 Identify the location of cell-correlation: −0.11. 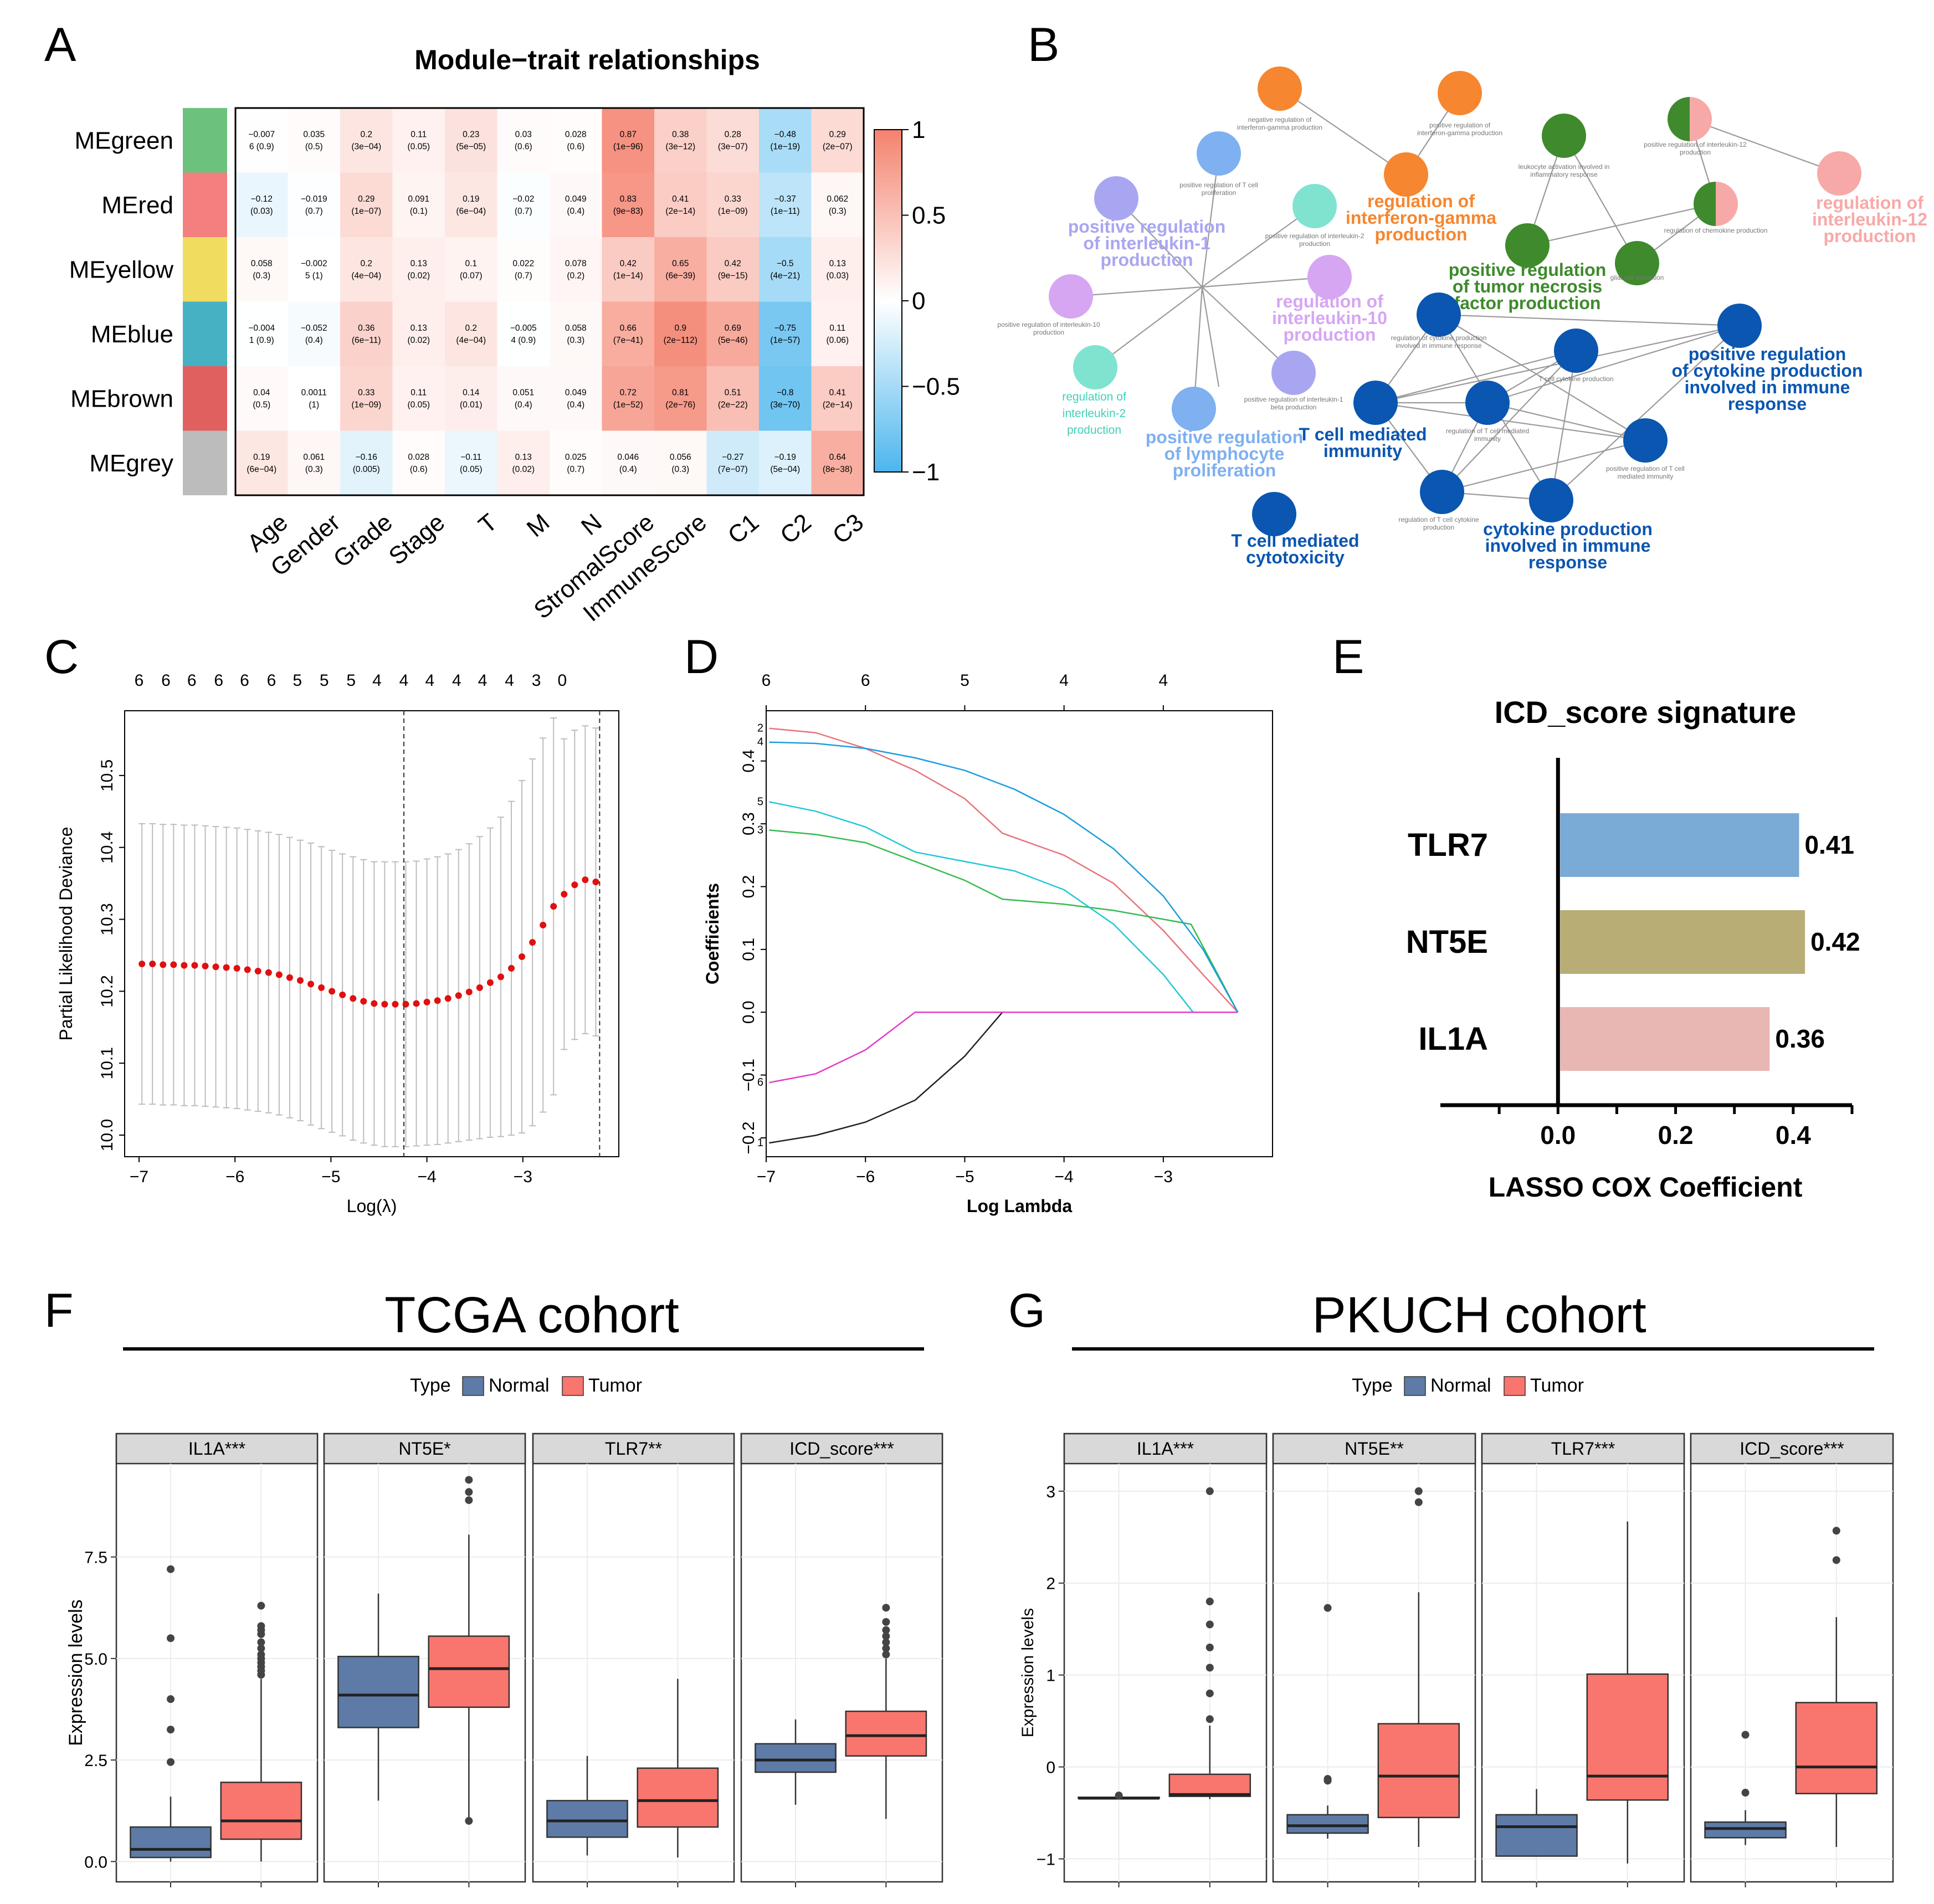
(470, 458).